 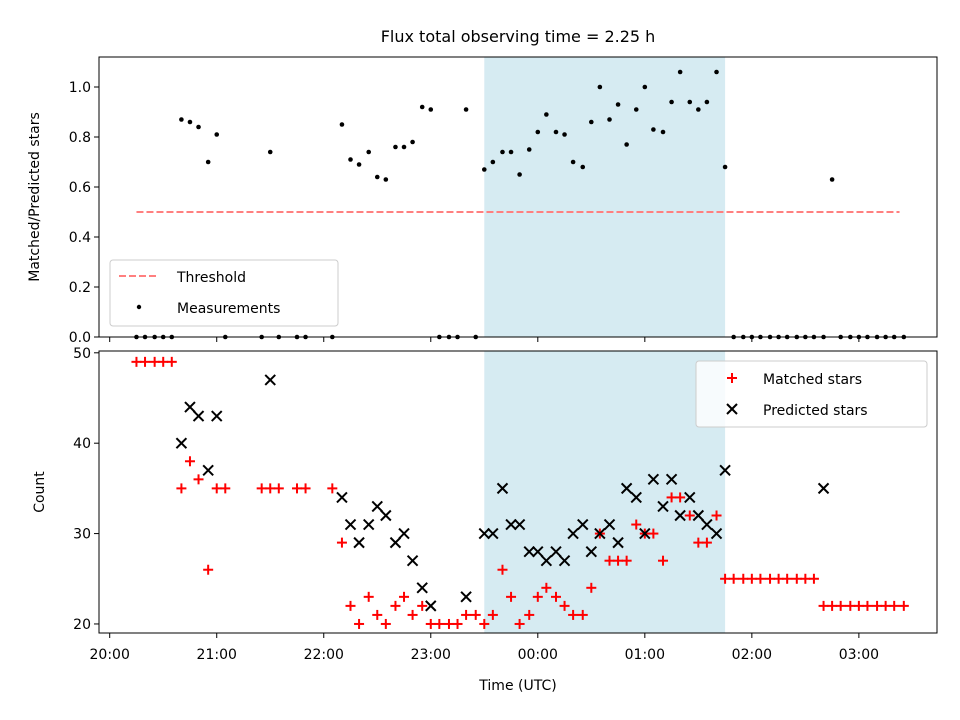 What do you see at coordinates (732, 409) in the screenshot?
I see `predicted-legend-marker` at bounding box center [732, 409].